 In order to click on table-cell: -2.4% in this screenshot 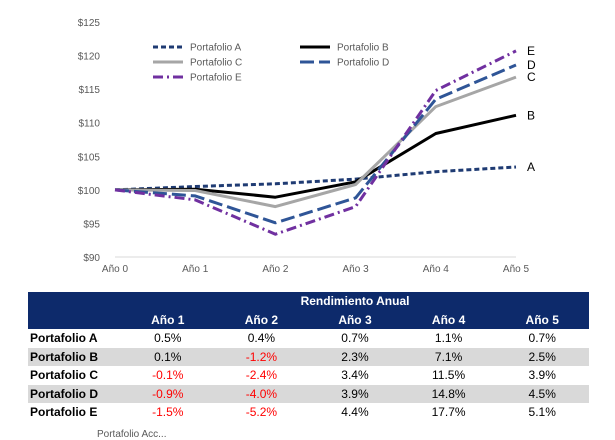, I will do `click(261, 375)`.